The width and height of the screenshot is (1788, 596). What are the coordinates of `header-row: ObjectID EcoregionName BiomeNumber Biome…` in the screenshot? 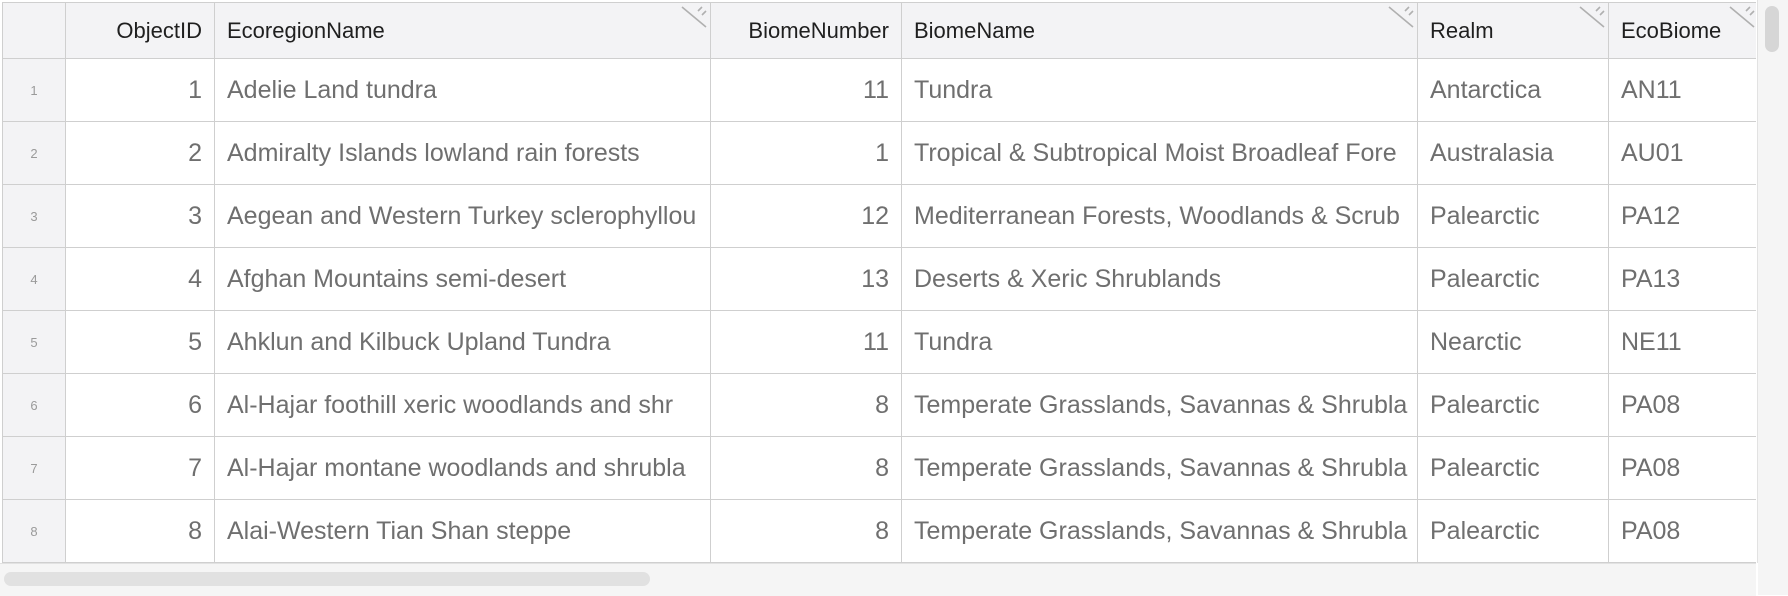 It's located at (879, 30).